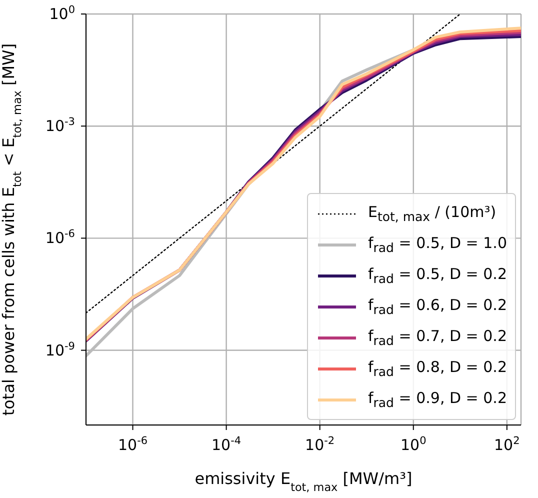  I want to click on y-tick-label: 10$^{-9}$, so click(60, 350).